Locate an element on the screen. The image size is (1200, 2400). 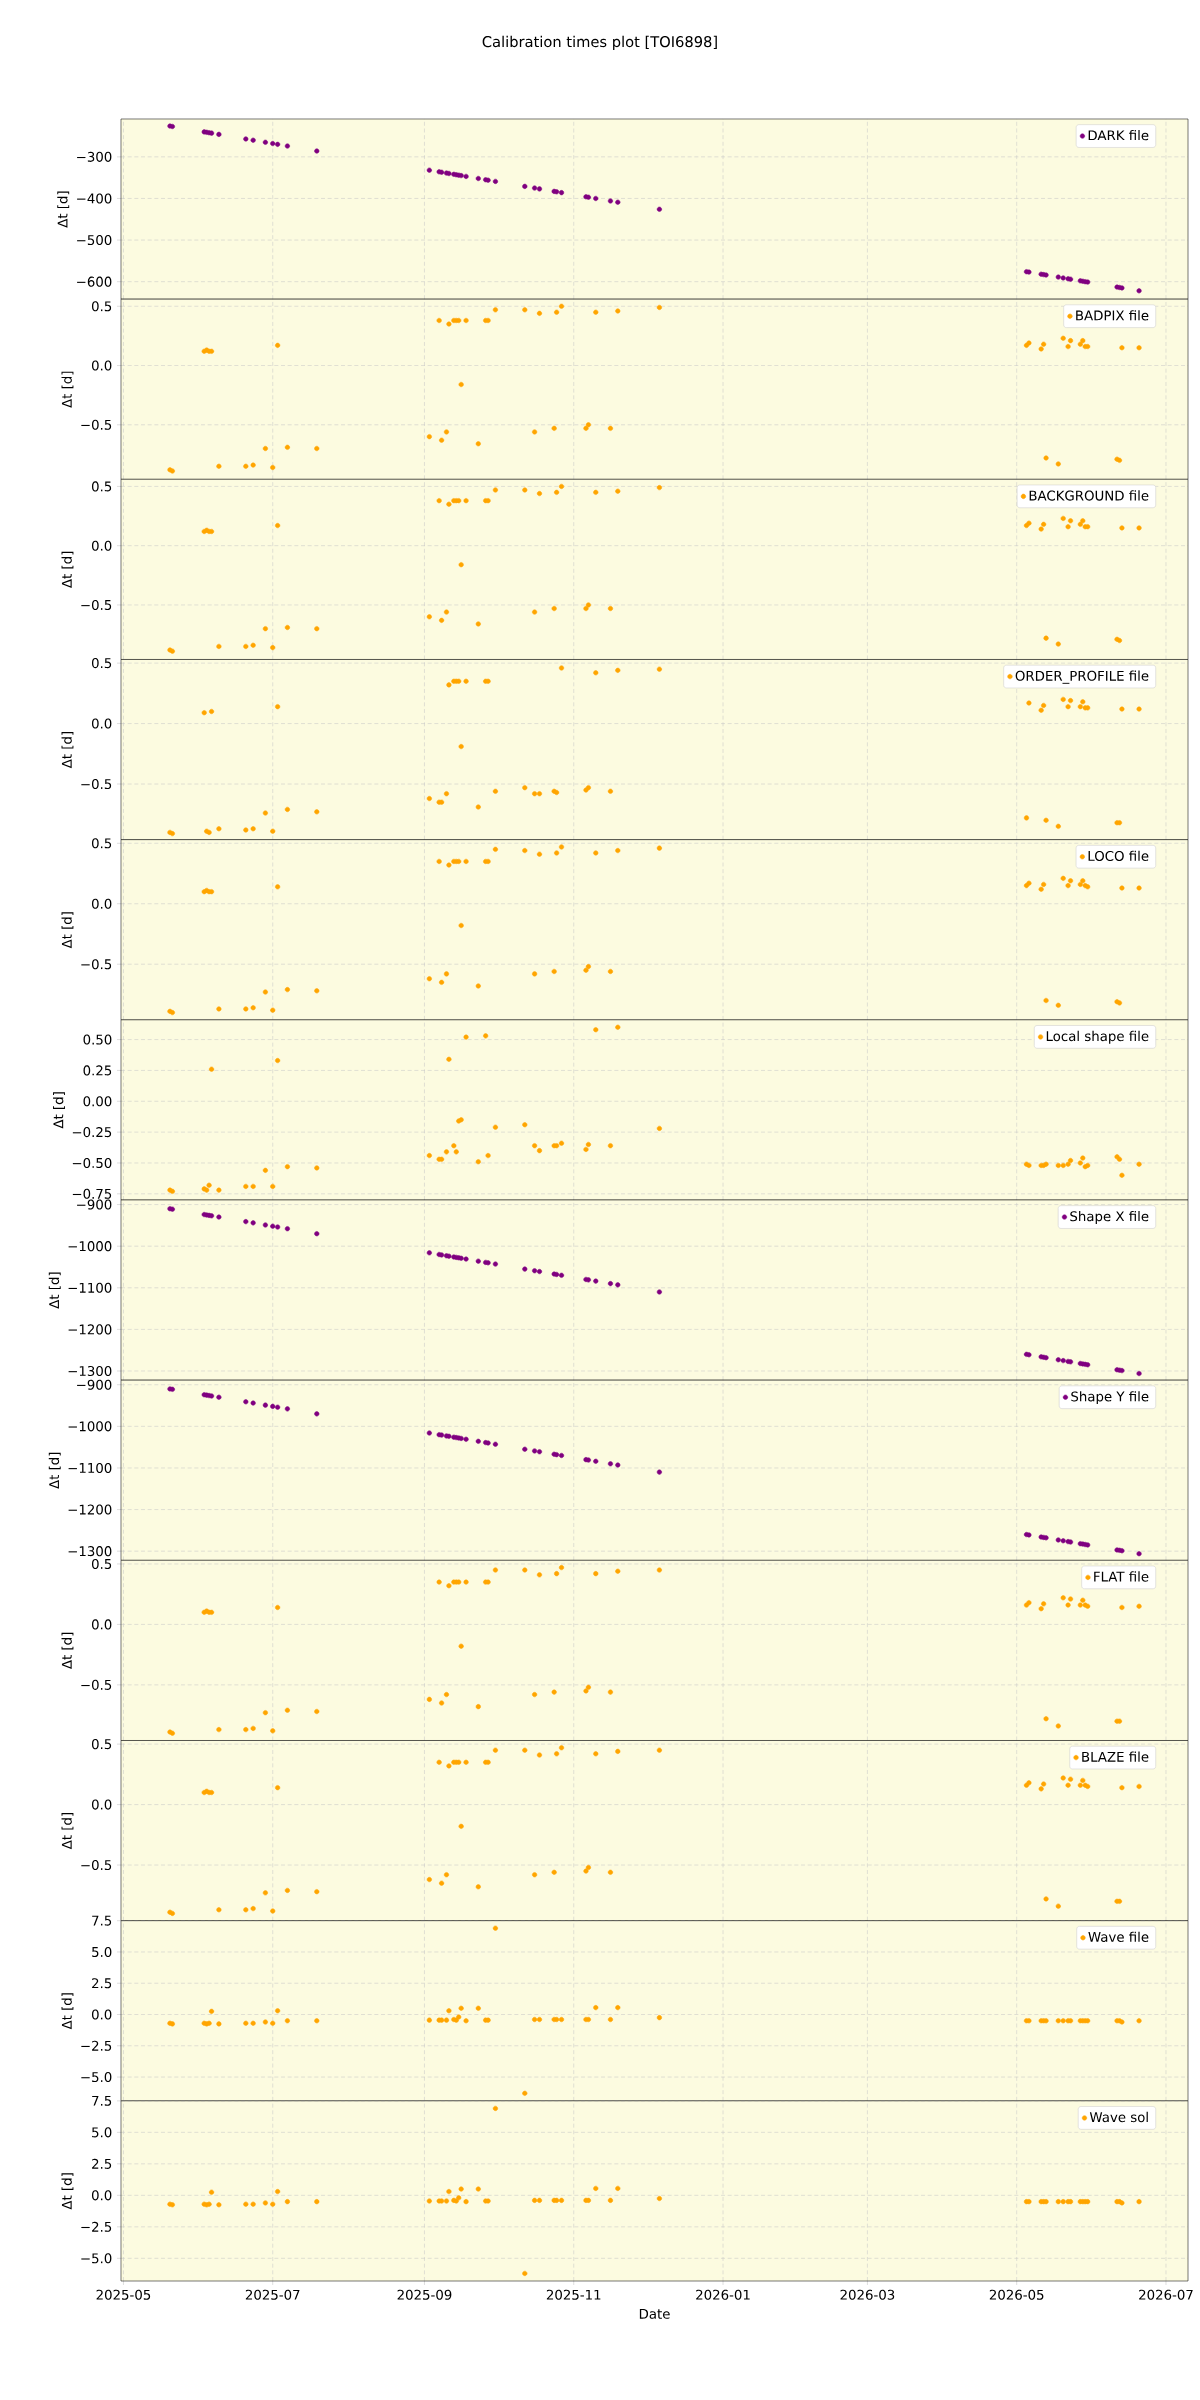
y-tick-label: −500 is located at coordinates (94, 240).